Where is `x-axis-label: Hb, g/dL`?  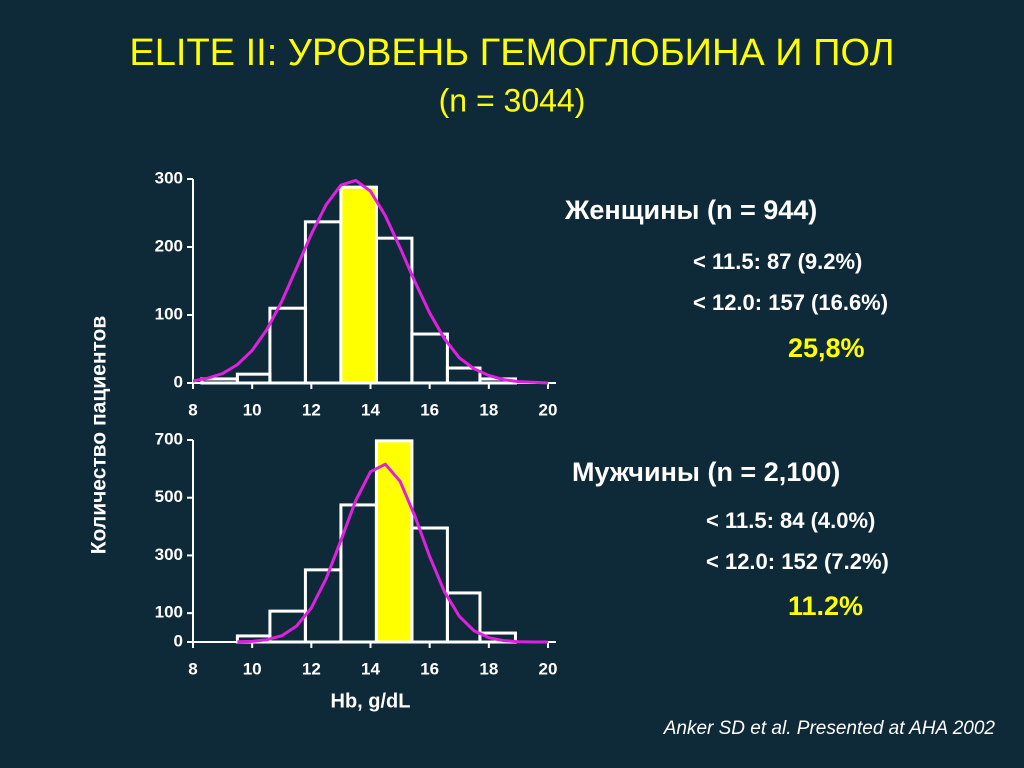 x-axis-label: Hb, g/dL is located at coordinates (371, 701).